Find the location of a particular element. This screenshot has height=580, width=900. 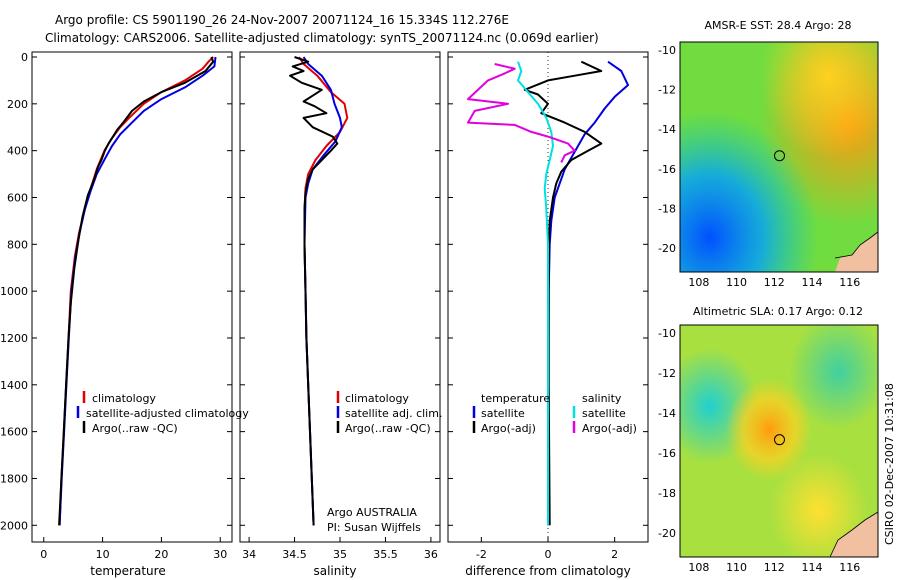

sla_map-lat-tick: -18 is located at coordinates (667, 493).